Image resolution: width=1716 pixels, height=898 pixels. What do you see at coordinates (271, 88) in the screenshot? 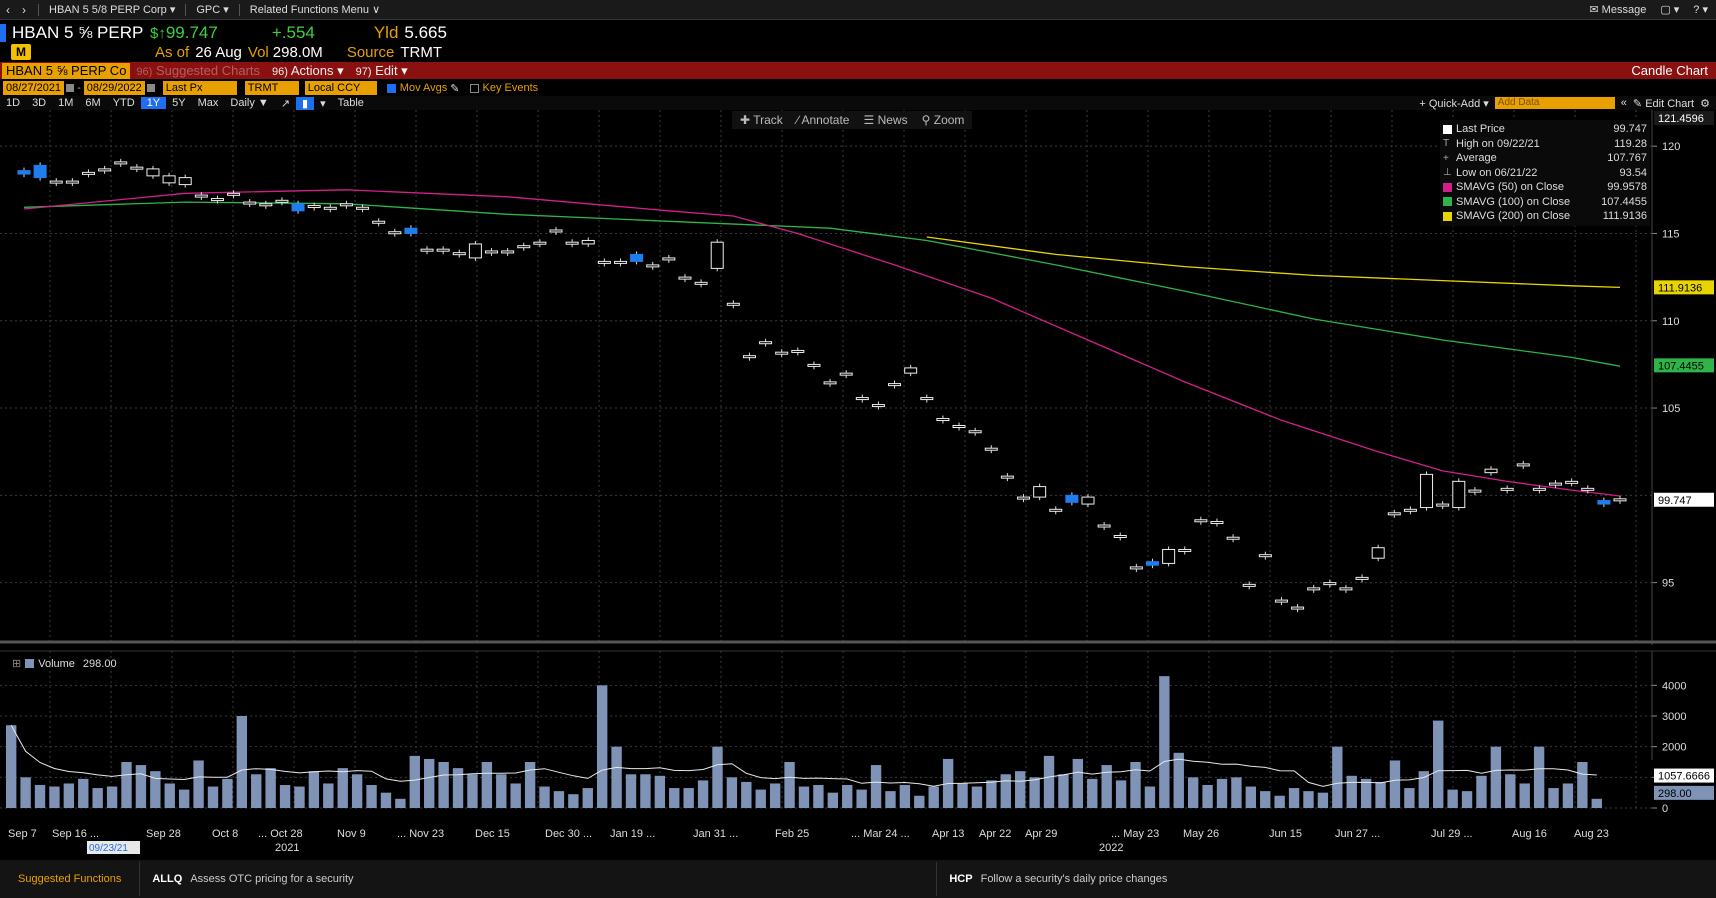
I see `source-selector: TRMT` at bounding box center [271, 88].